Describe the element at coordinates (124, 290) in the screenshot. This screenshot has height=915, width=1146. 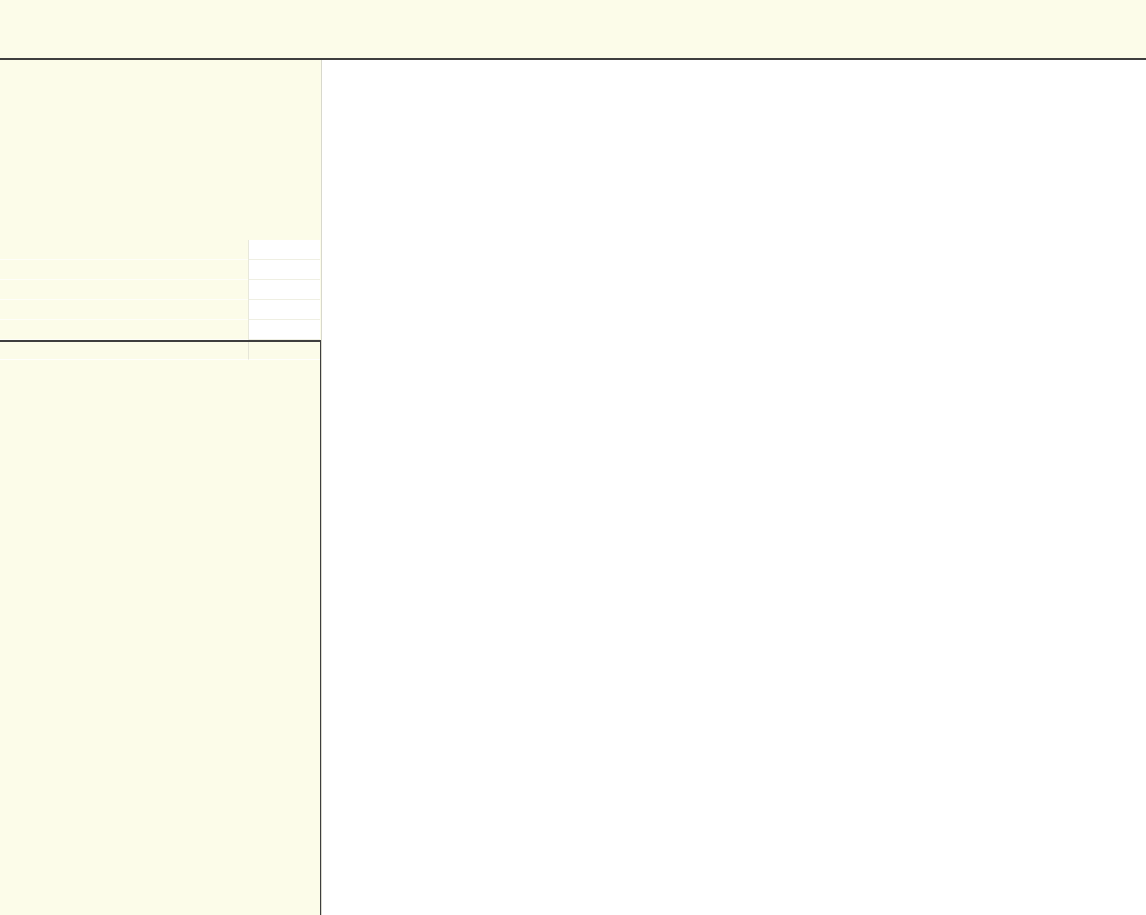
I see `empty-rows` at that location.